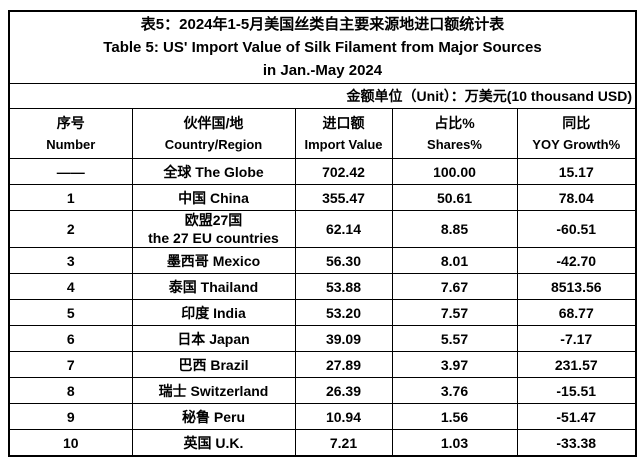  I want to click on country-cell: 欧盟27国 the 27 EU countries, so click(213, 229).